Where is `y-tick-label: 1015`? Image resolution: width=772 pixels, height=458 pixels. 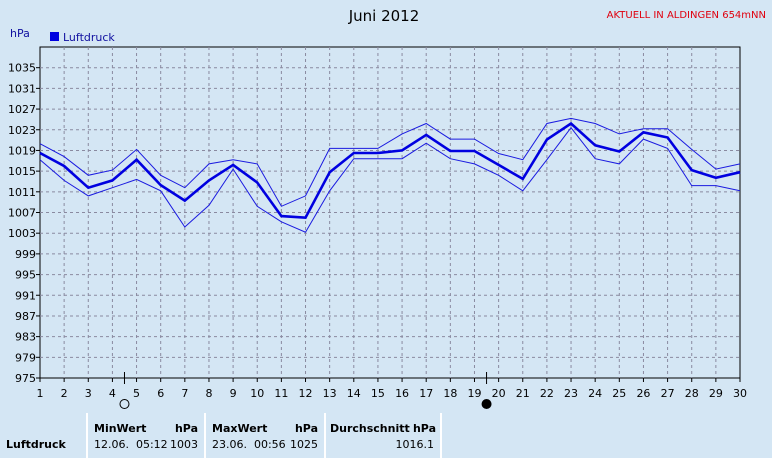
y-tick-label: 1015 is located at coordinates (22, 171).